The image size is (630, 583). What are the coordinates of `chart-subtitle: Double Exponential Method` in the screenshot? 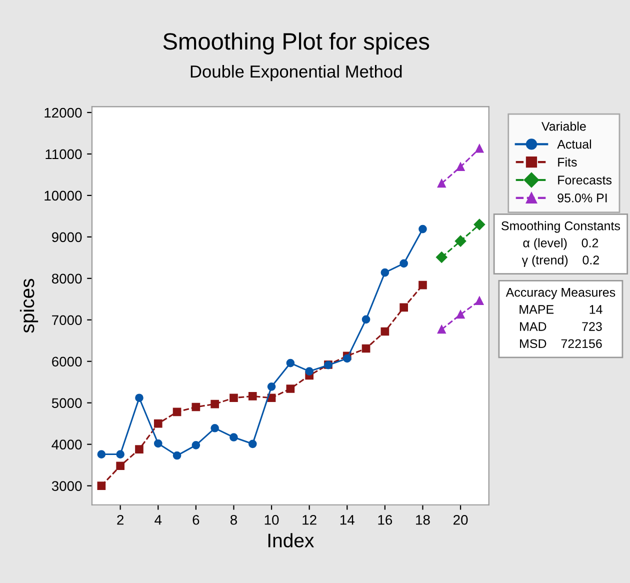 It's located at (296, 73).